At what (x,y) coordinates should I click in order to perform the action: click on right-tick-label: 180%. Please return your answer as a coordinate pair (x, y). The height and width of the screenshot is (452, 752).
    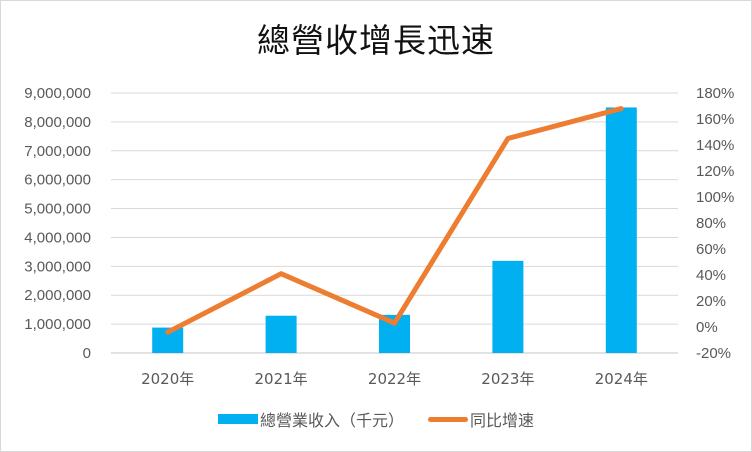
    Looking at the image, I should click on (715, 93).